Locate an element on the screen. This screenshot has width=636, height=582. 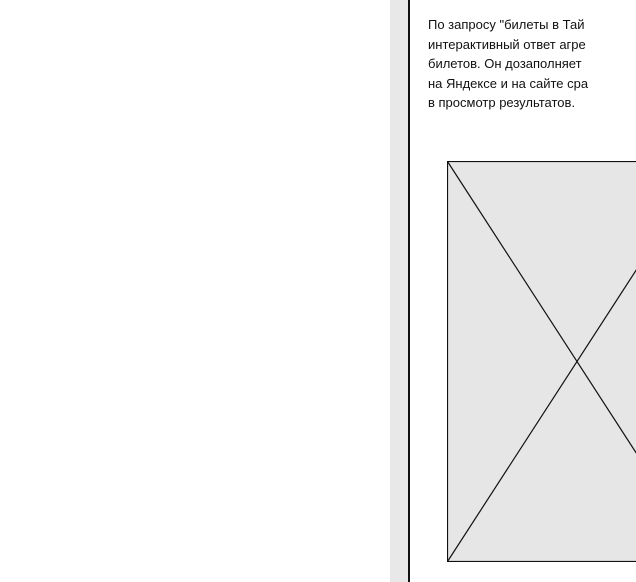
description-line-5: в просмотр результатов. is located at coordinates (502, 102).